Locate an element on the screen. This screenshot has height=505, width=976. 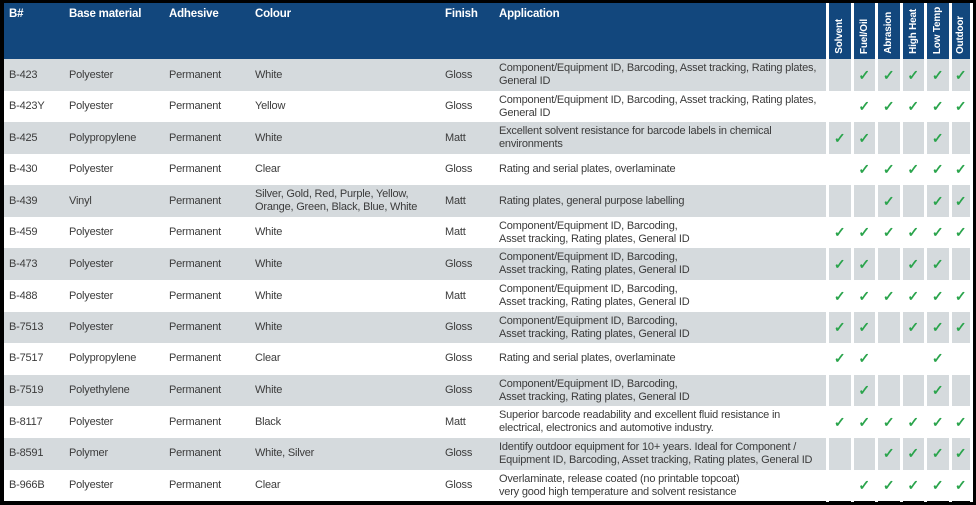
cell-base-material: Polyethylene is located at coordinates (99, 390).